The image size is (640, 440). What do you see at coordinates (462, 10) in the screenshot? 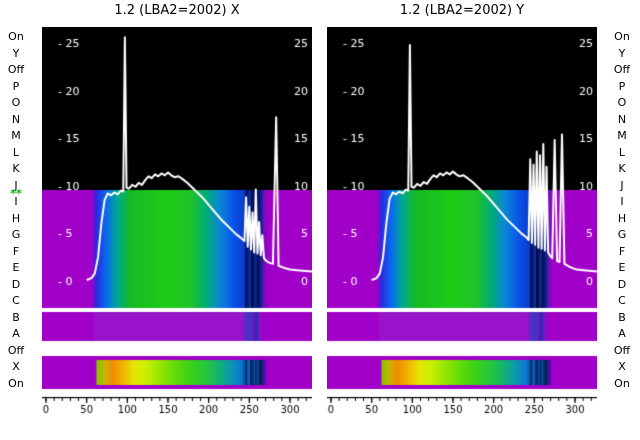
I see `panel-title-y: 1.2 (LBA2=2002) Y` at bounding box center [462, 10].